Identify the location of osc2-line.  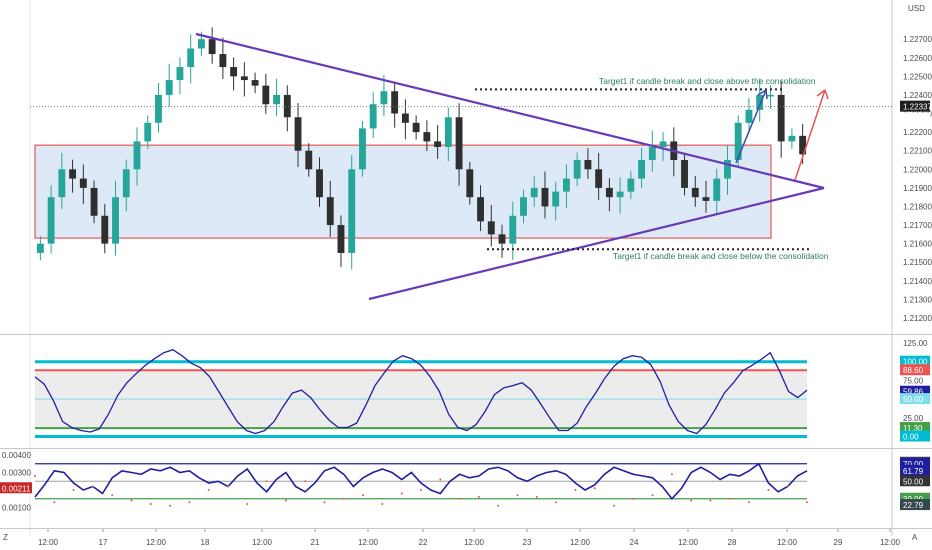
(421, 481).